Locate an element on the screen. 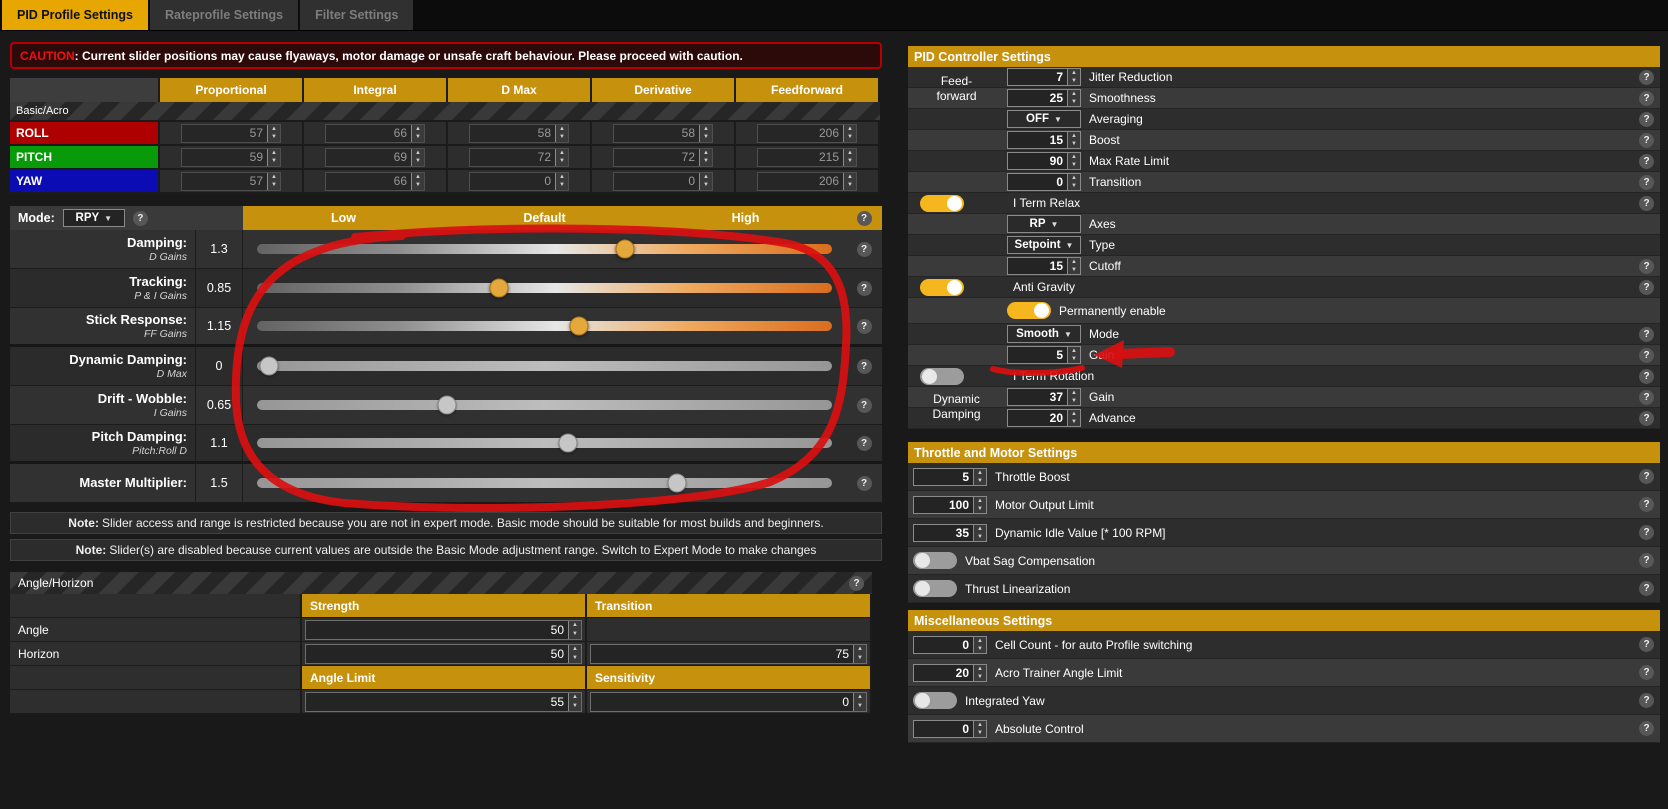 The width and height of the screenshot is (1668, 809). dynamic-idle-input: 35 ▲ ▼ is located at coordinates (950, 532).